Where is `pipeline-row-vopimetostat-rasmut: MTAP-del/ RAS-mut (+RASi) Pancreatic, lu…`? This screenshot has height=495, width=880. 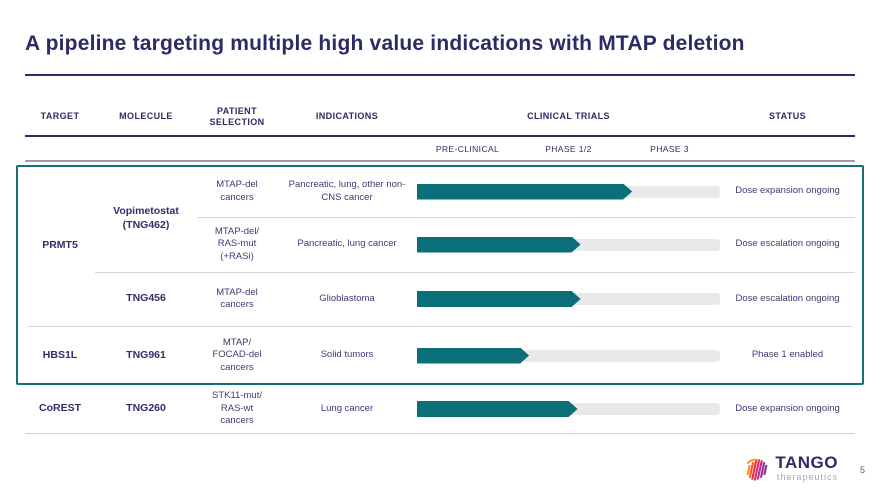
pipeline-row-vopimetostat-rasmut: MTAP-del/ RAS-mut (+RASi) Pancreatic, lu… is located at coordinates (440, 244).